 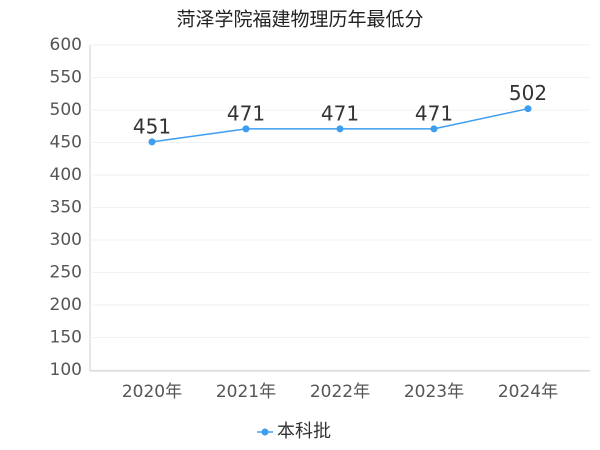 What do you see at coordinates (66, 110) in the screenshot?
I see `y-tick-label: 500` at bounding box center [66, 110].